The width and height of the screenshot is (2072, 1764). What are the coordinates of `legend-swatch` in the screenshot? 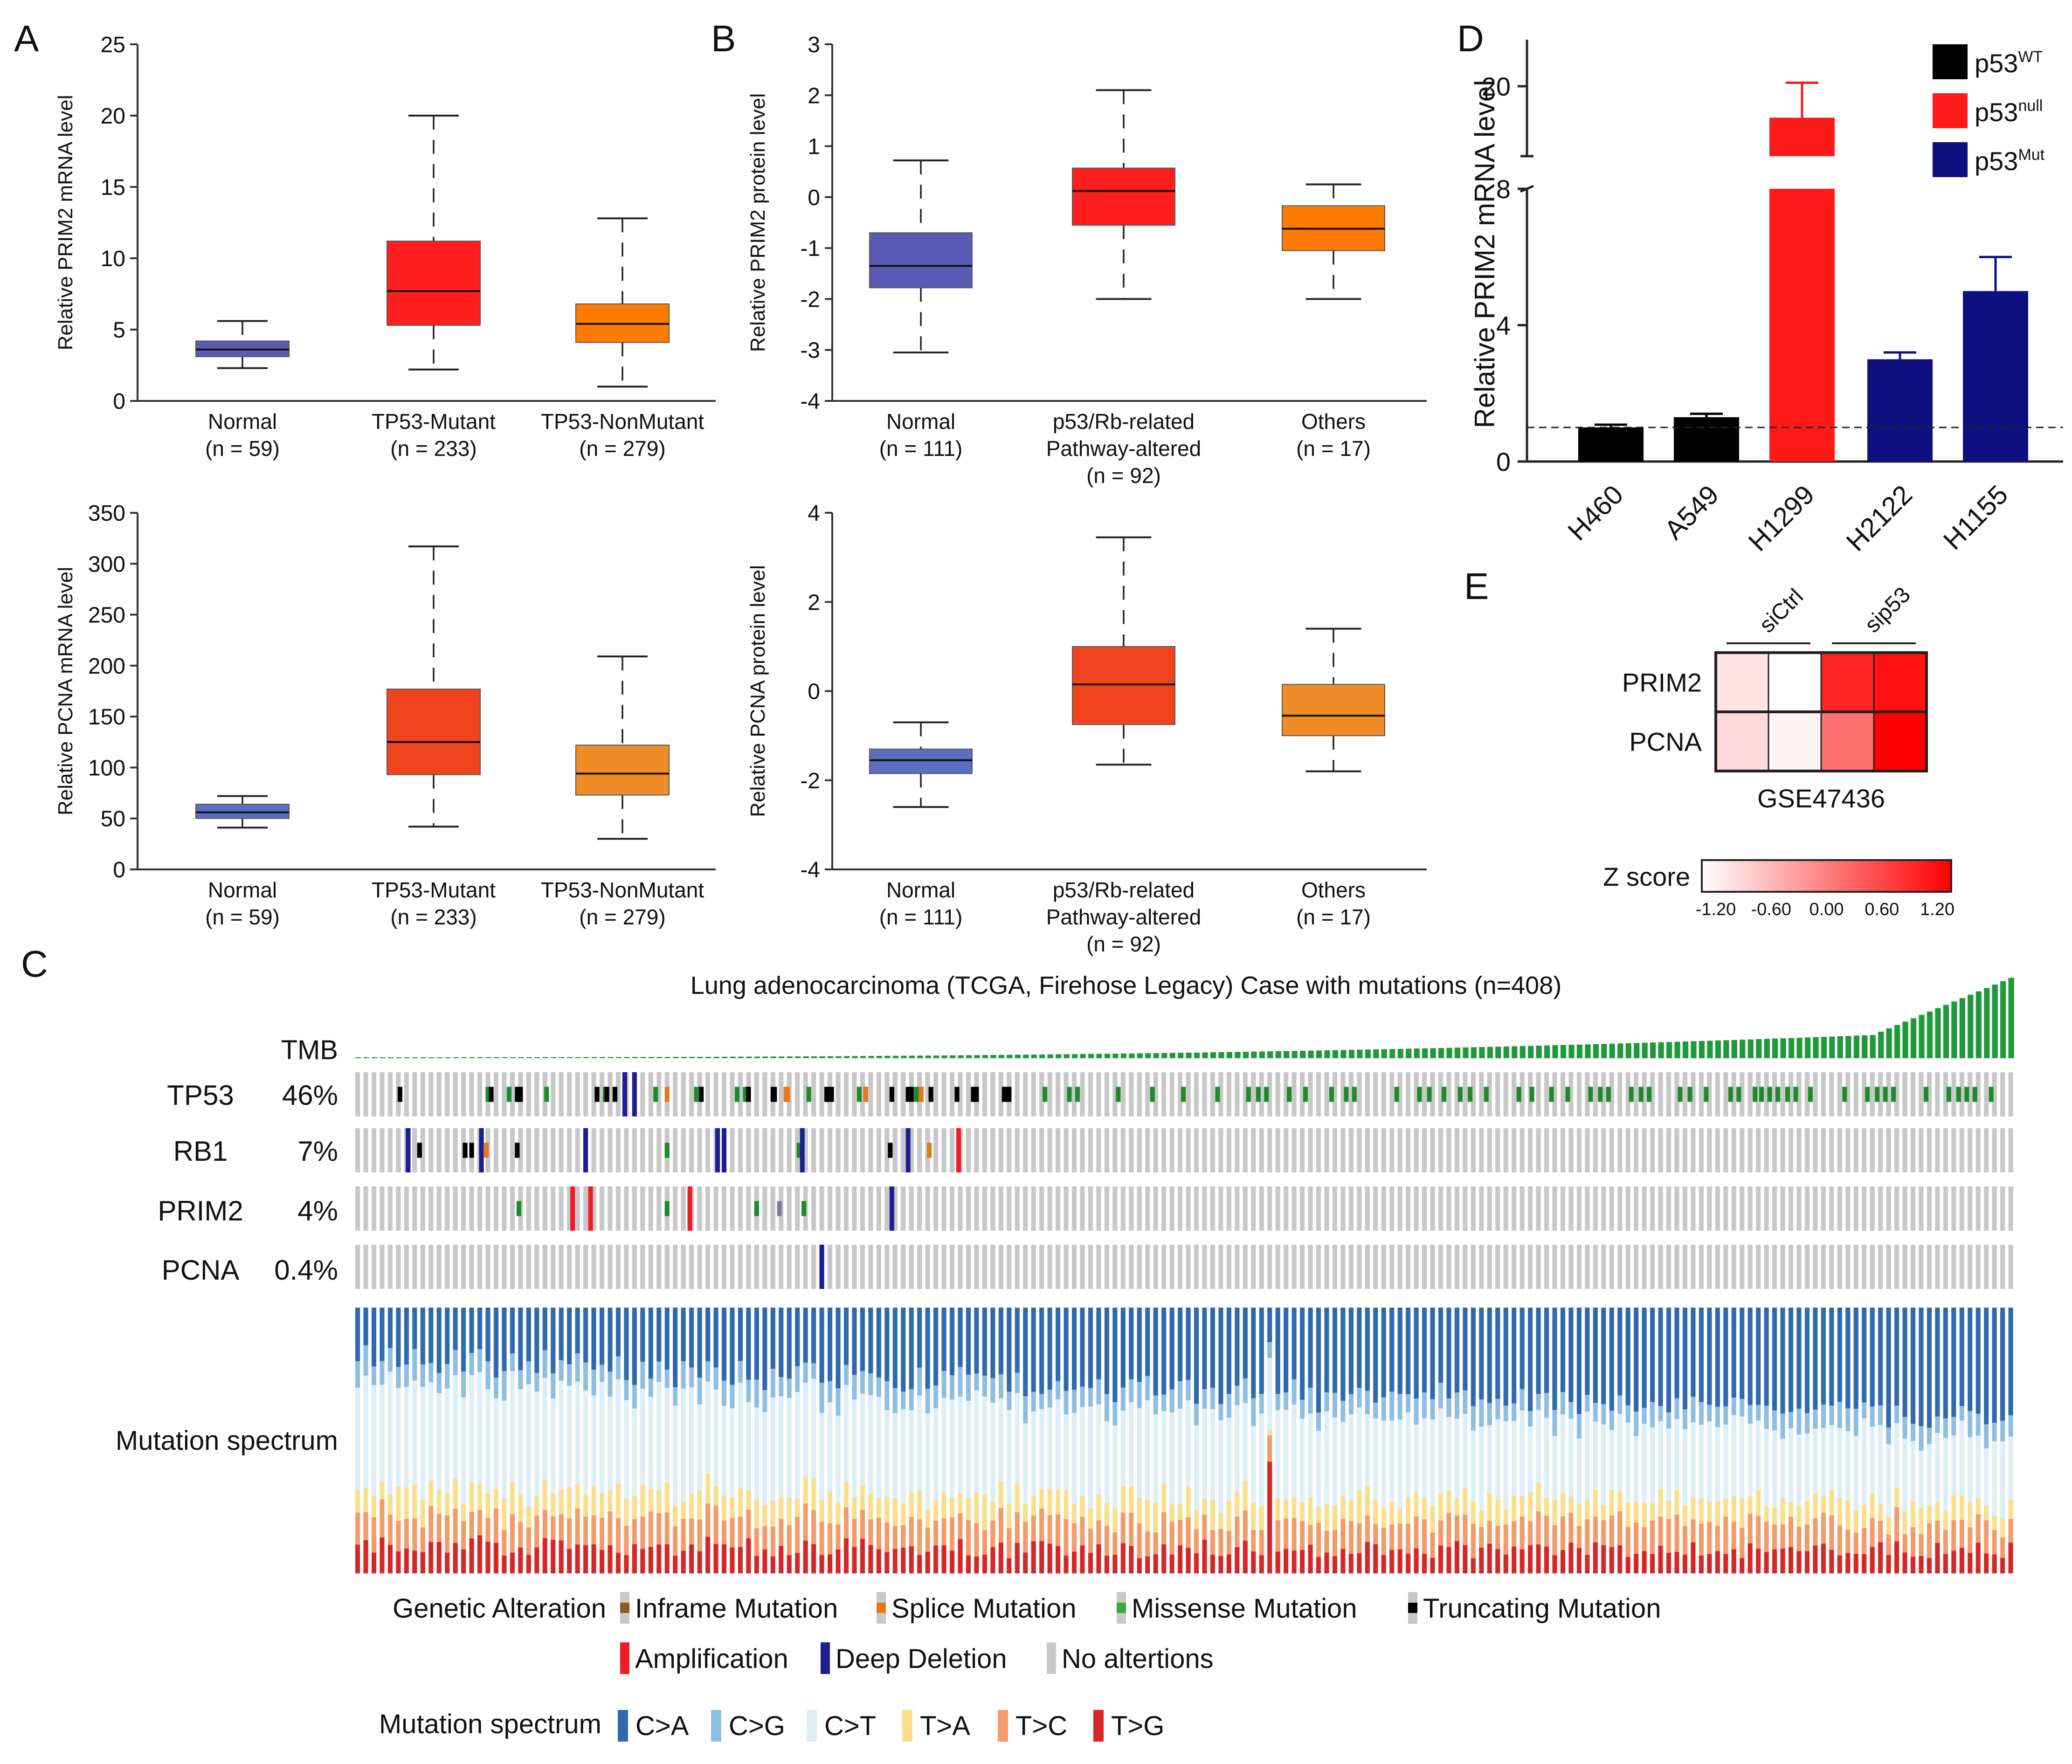 It's located at (1950, 110).